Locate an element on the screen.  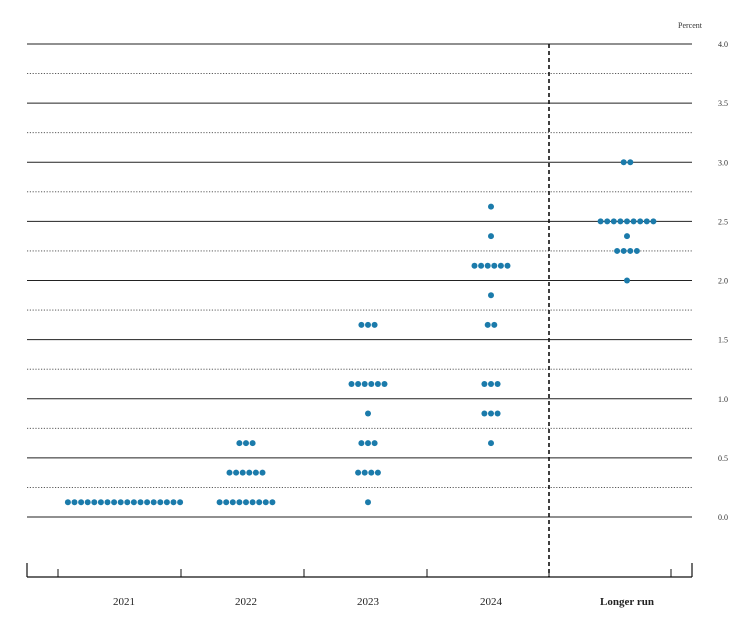
x-category-label: 2023 is located at coordinates (368, 602).